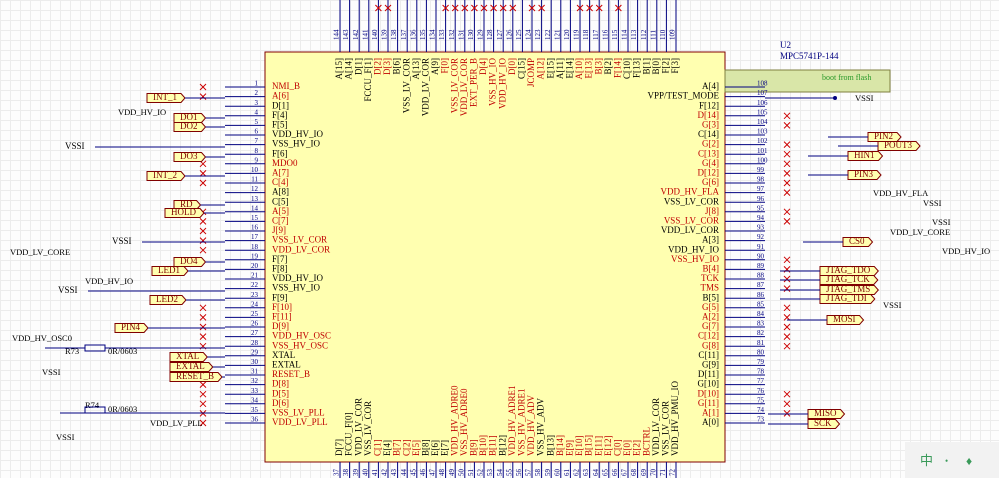  I want to click on pin-number: 90, so click(761, 256).